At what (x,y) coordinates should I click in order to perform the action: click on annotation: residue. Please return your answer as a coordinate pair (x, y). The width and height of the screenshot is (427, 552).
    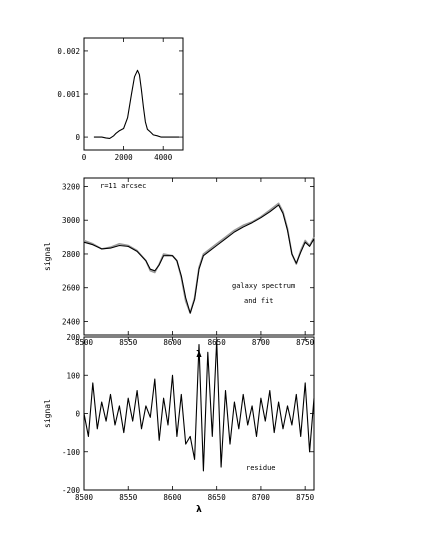
    Looking at the image, I should click on (261, 468).